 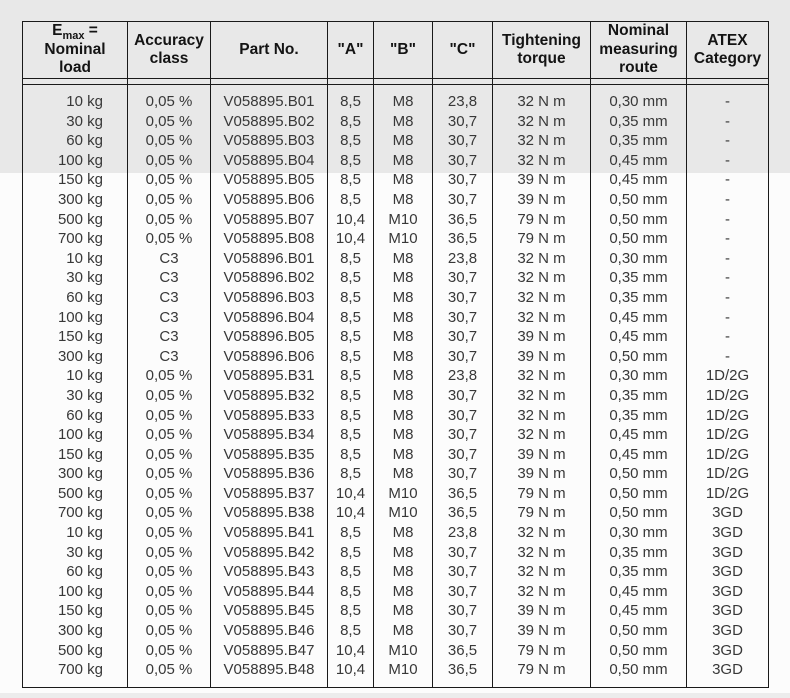 I want to click on table-bottom-padding-row, so click(x=395, y=683).